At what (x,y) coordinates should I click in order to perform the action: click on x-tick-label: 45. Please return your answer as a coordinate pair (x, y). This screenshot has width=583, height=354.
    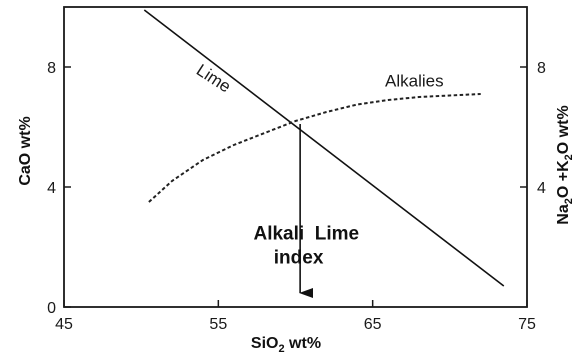
    Looking at the image, I should click on (64, 324).